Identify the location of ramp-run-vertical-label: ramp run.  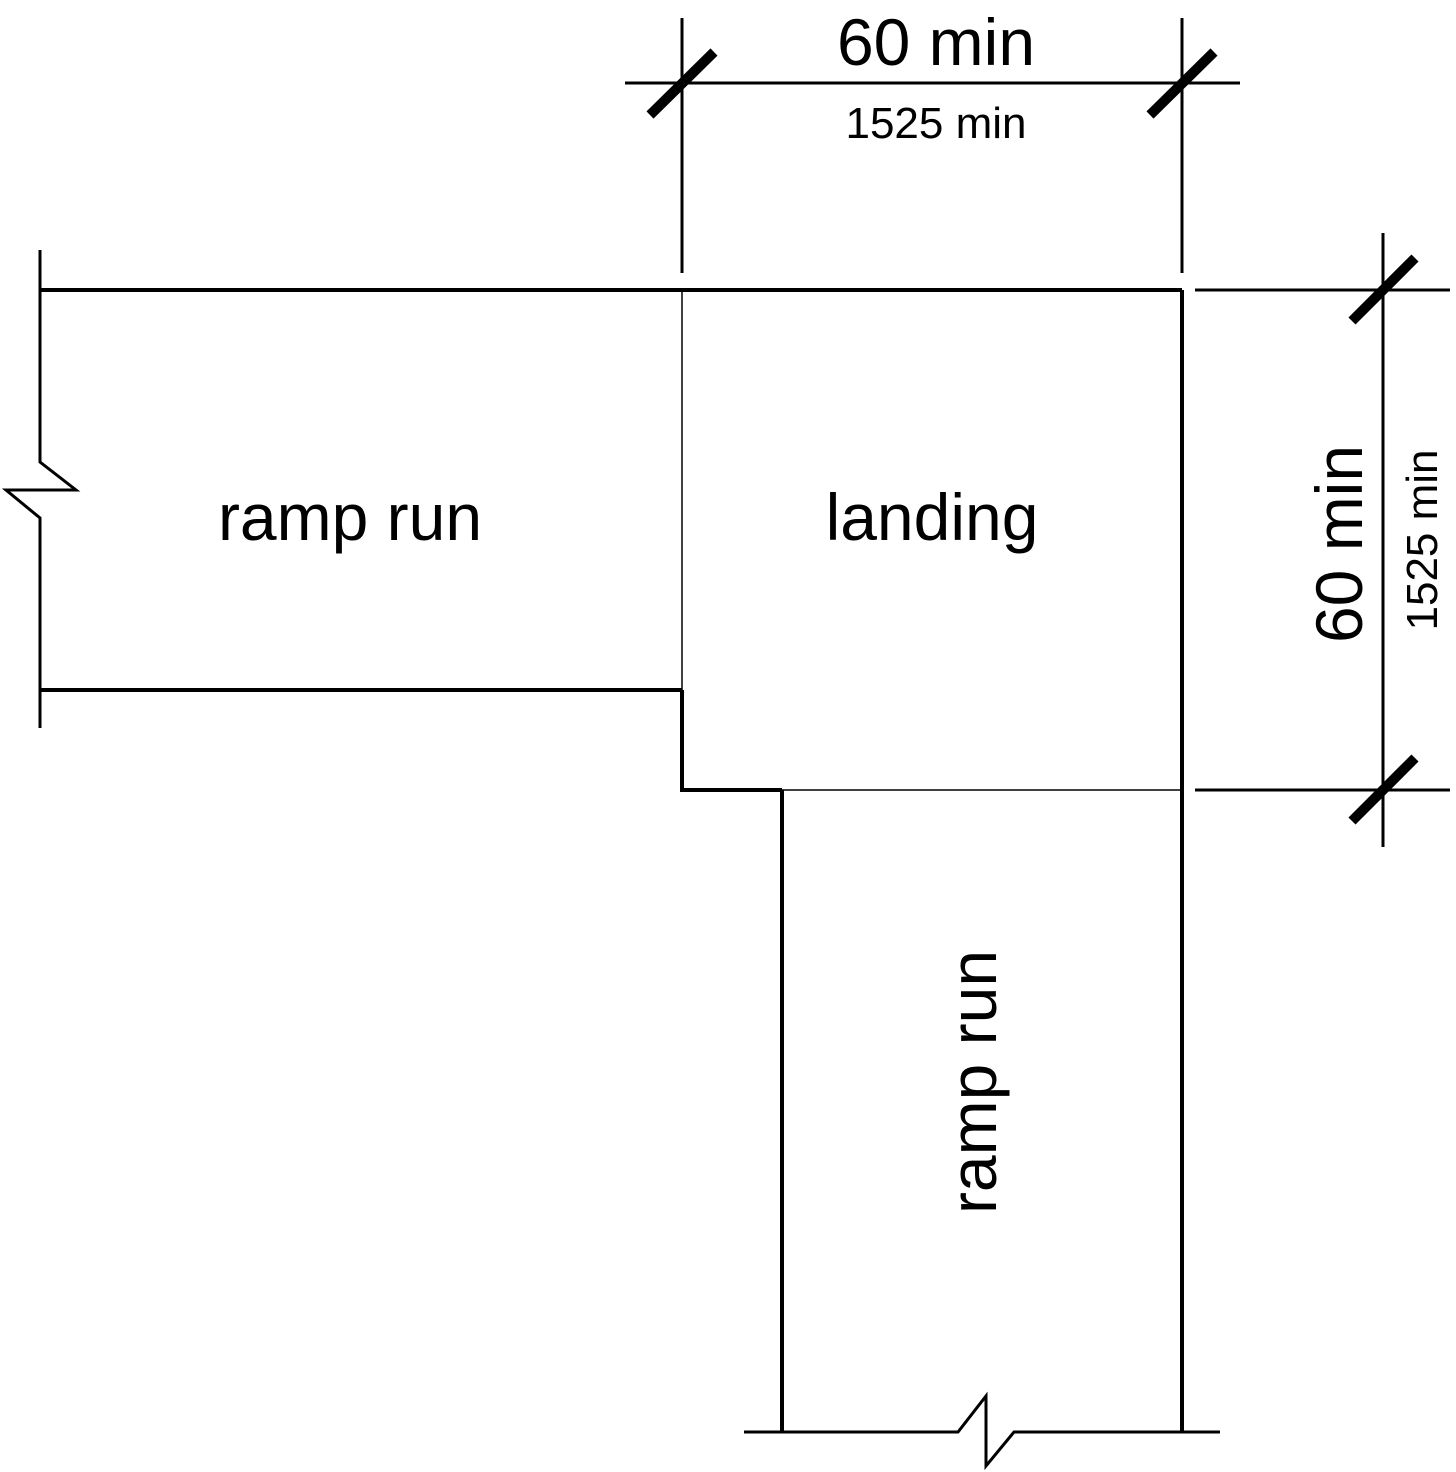
(973, 1082).